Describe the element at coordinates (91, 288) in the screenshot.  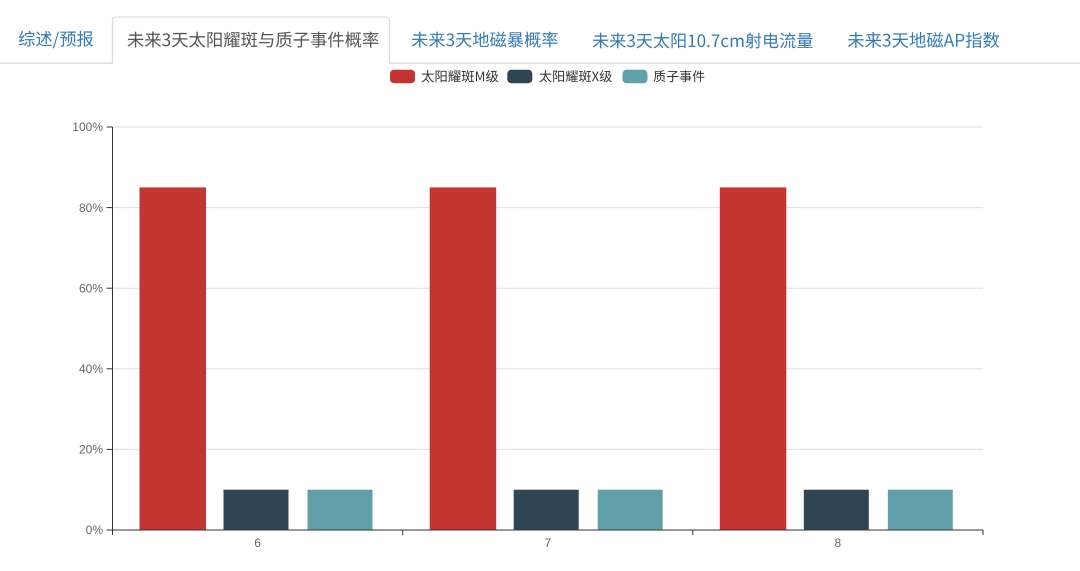
I see `svg-text: 60%` at that location.